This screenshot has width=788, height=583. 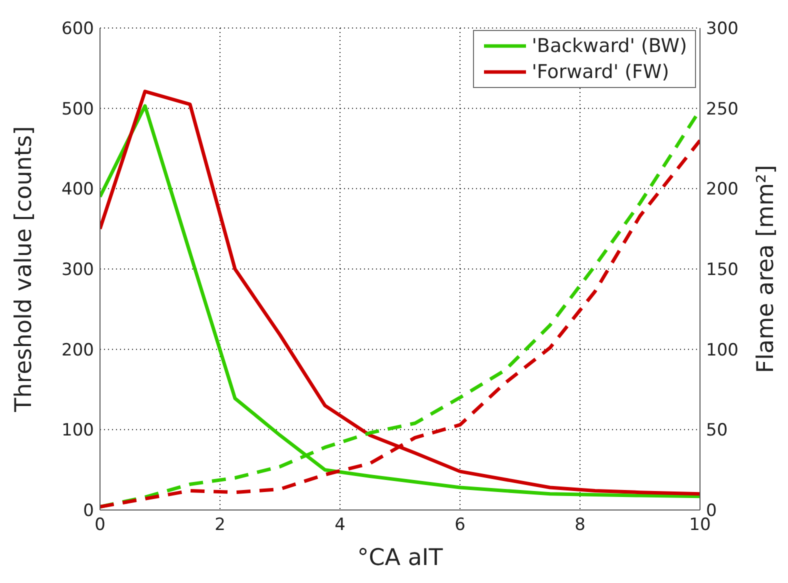 What do you see at coordinates (580, 525) in the screenshot?
I see `x-tick-label: 8` at bounding box center [580, 525].